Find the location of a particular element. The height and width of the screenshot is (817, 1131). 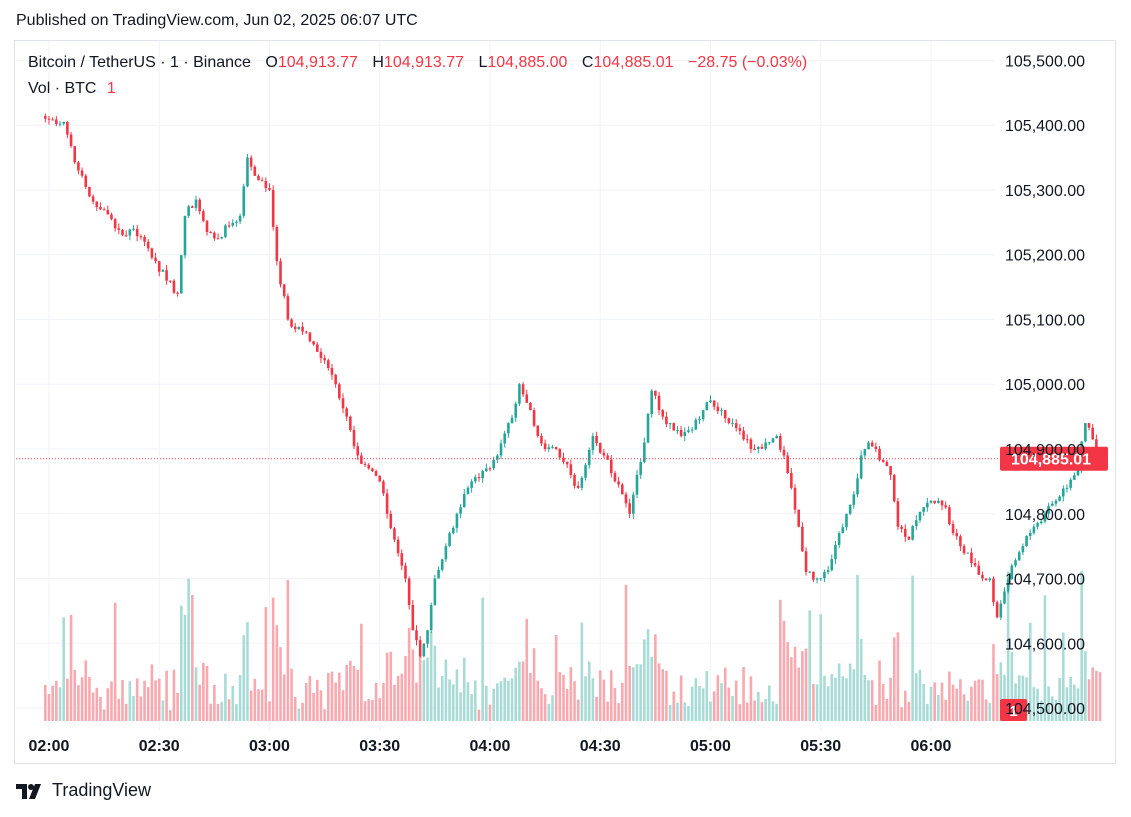

legend-close: 104,885.01 is located at coordinates (633, 62).